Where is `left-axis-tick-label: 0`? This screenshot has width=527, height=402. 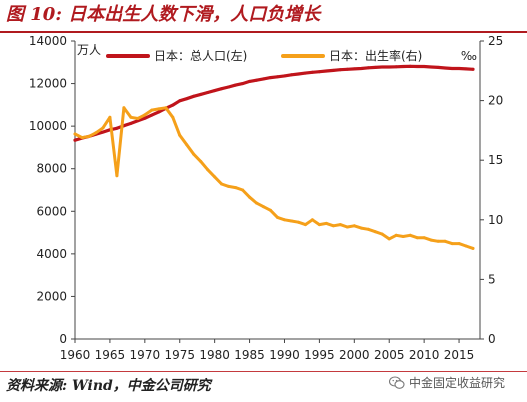
left-axis-tick-label: 0 is located at coordinates (63, 339).